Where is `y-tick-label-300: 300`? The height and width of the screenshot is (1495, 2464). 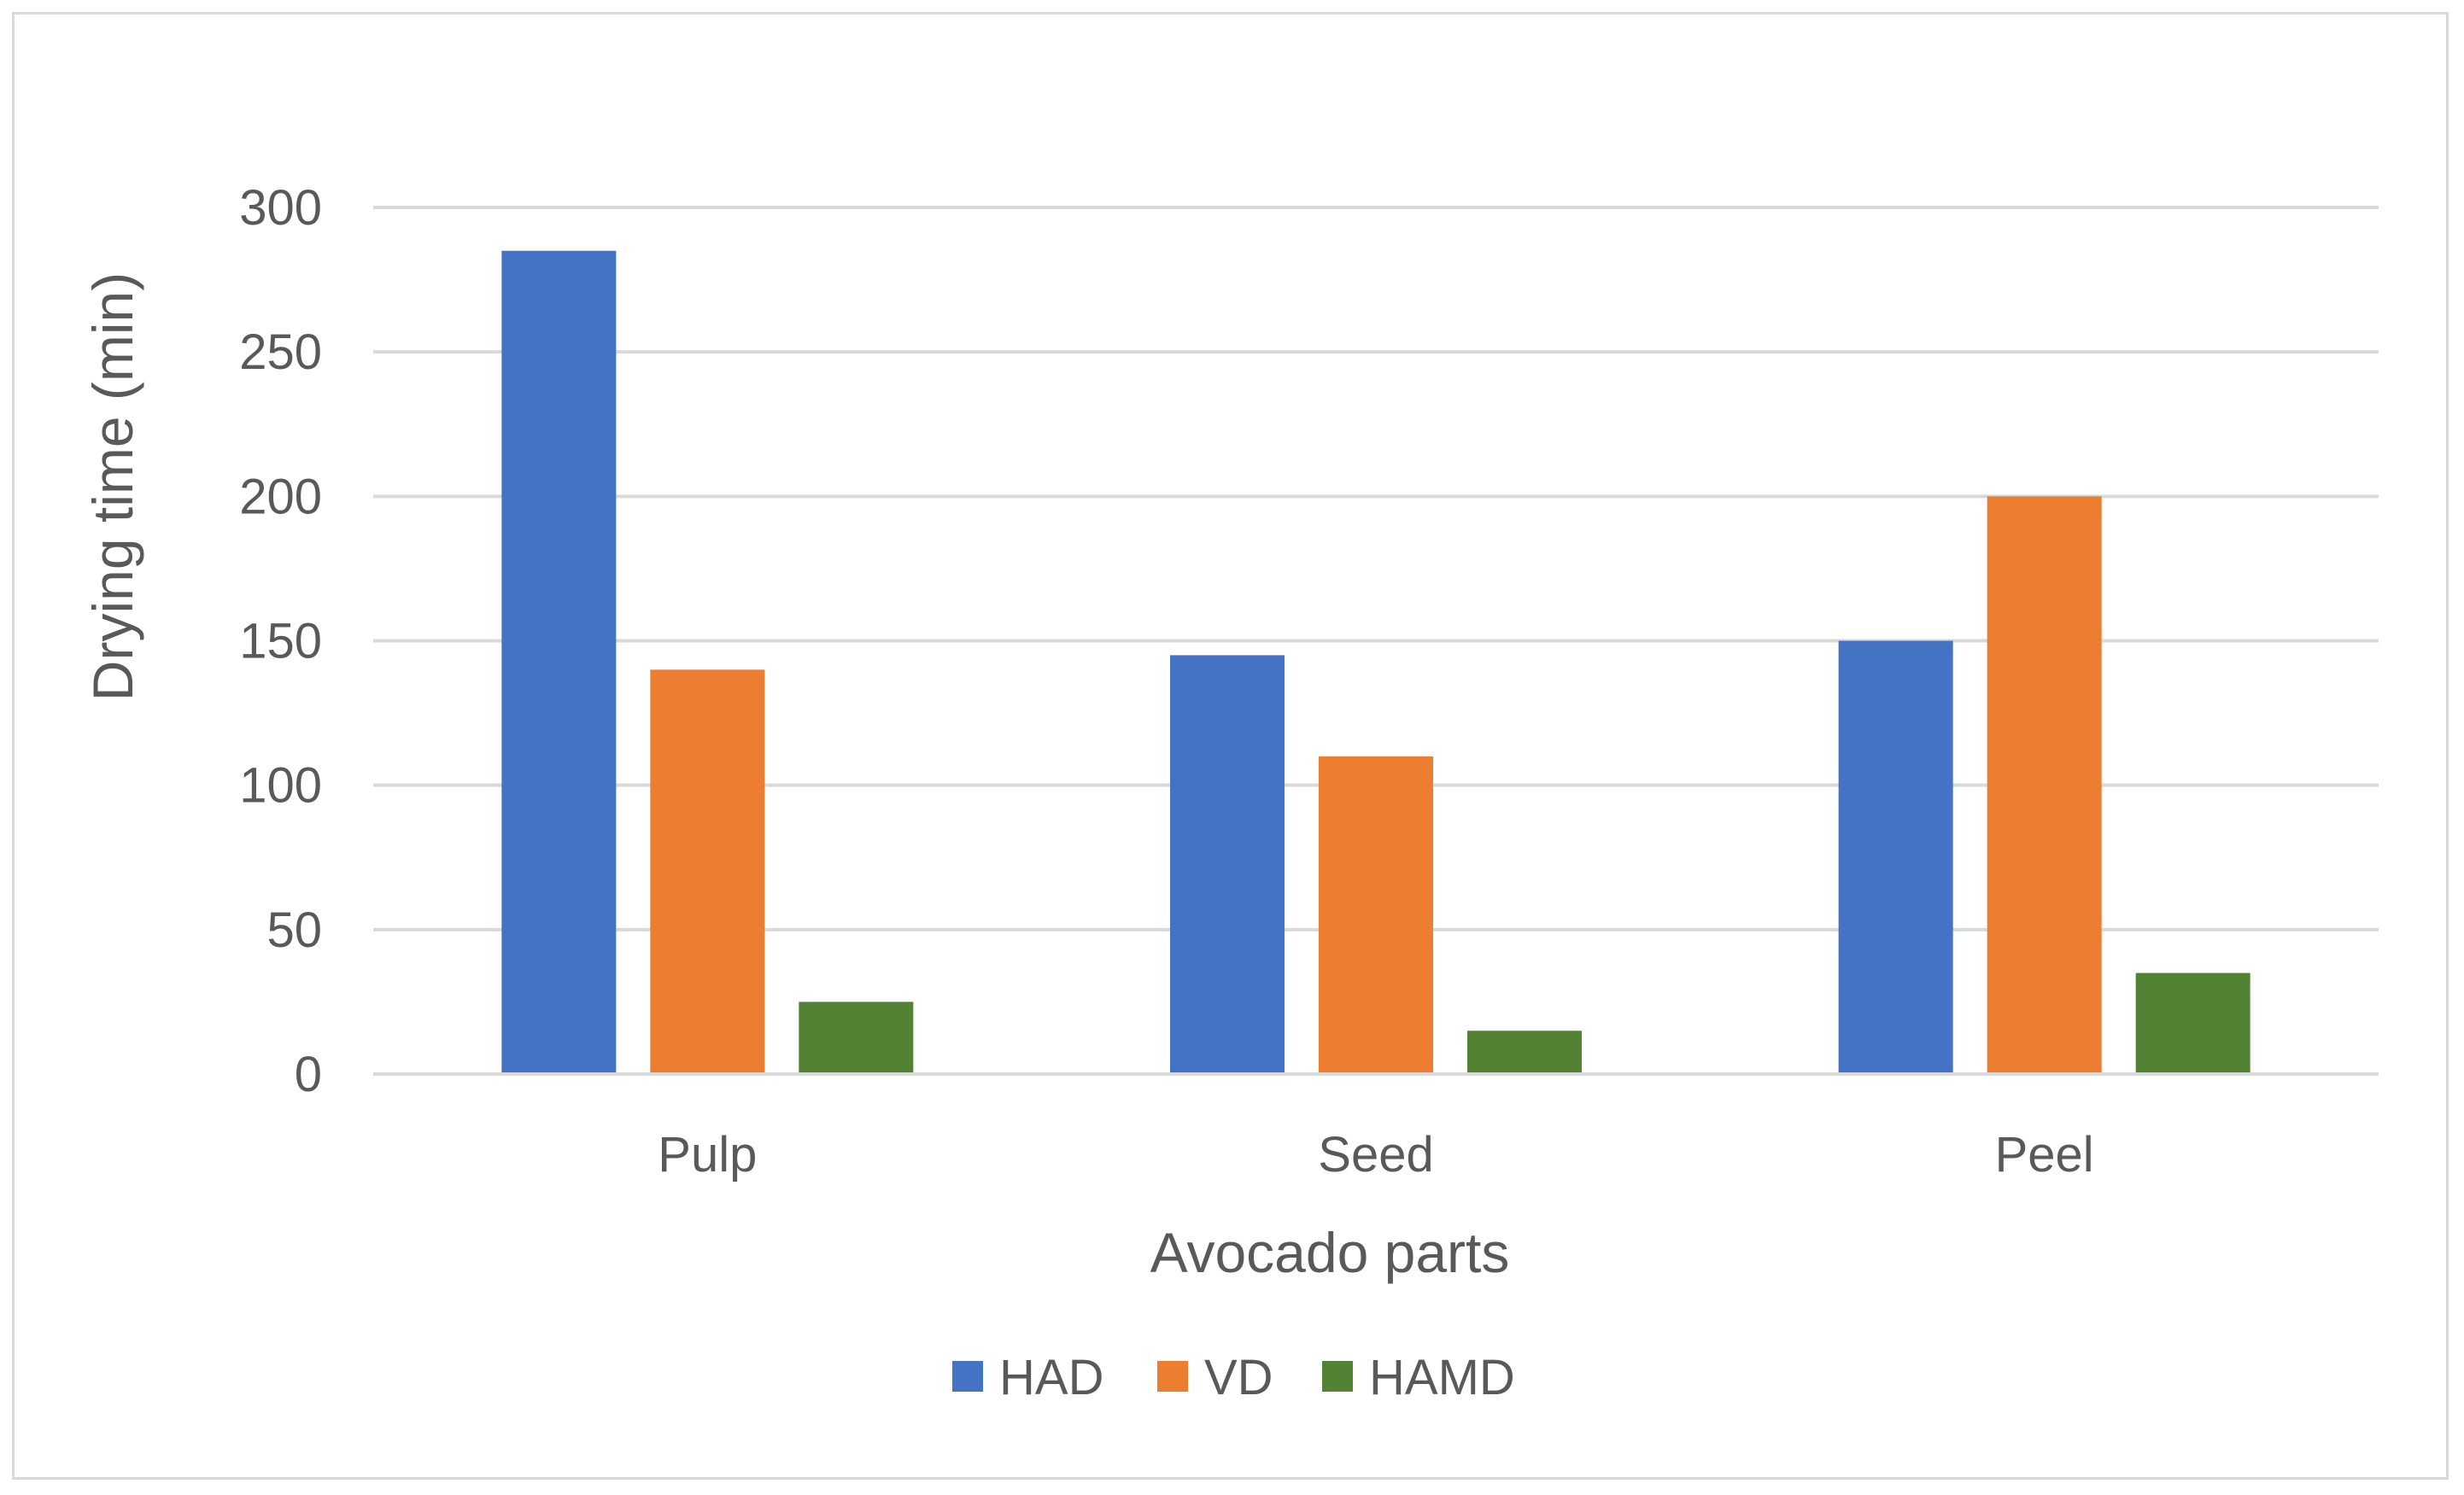
y-tick-label-300: 300 is located at coordinates (280, 208).